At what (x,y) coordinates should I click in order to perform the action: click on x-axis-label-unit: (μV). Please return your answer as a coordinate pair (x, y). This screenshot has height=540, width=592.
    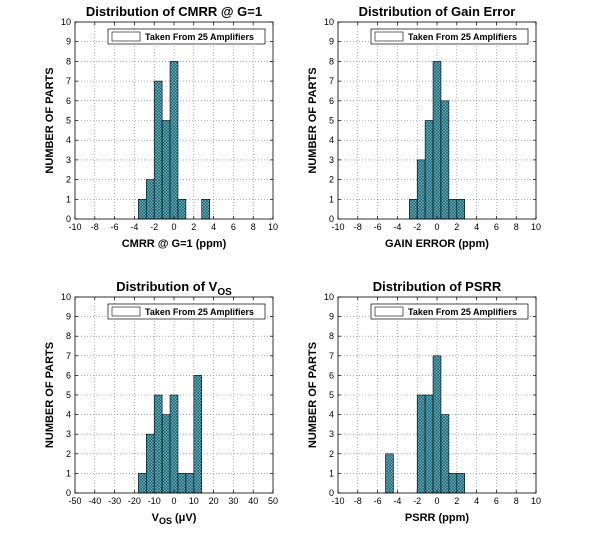
    Looking at the image, I should click on (184, 518).